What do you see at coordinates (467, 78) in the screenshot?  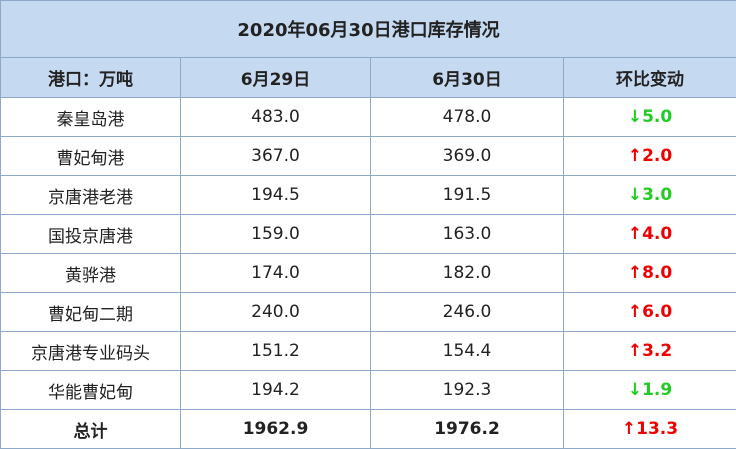 I see `cell: 6月30日` at bounding box center [467, 78].